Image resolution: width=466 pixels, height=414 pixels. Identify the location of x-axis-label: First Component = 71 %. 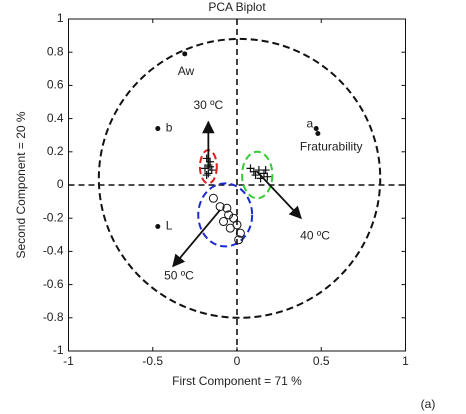
(237, 381).